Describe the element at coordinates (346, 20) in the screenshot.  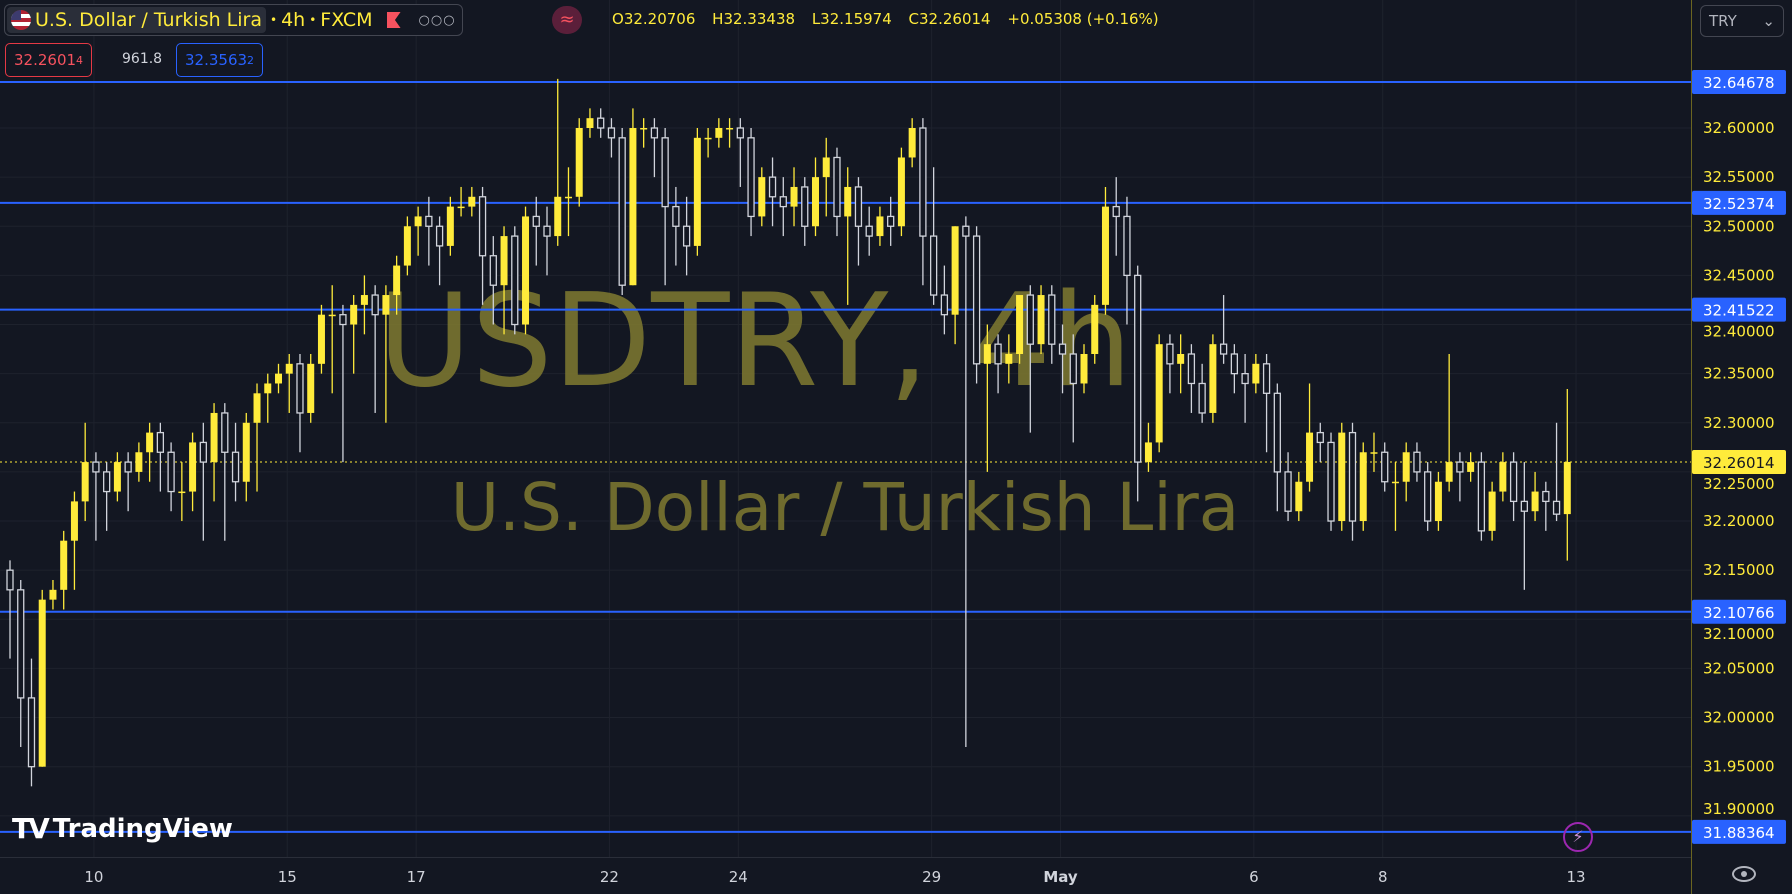
I see `exchange-label: FXCM` at that location.